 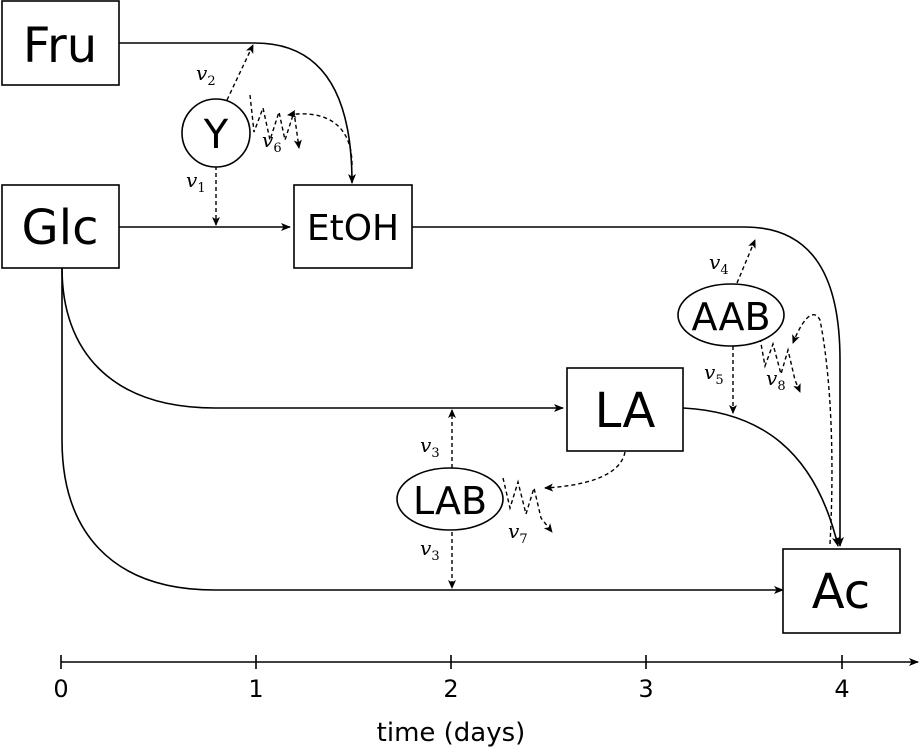 I want to click on axis-tick-label-4: 4, so click(x=841, y=689).